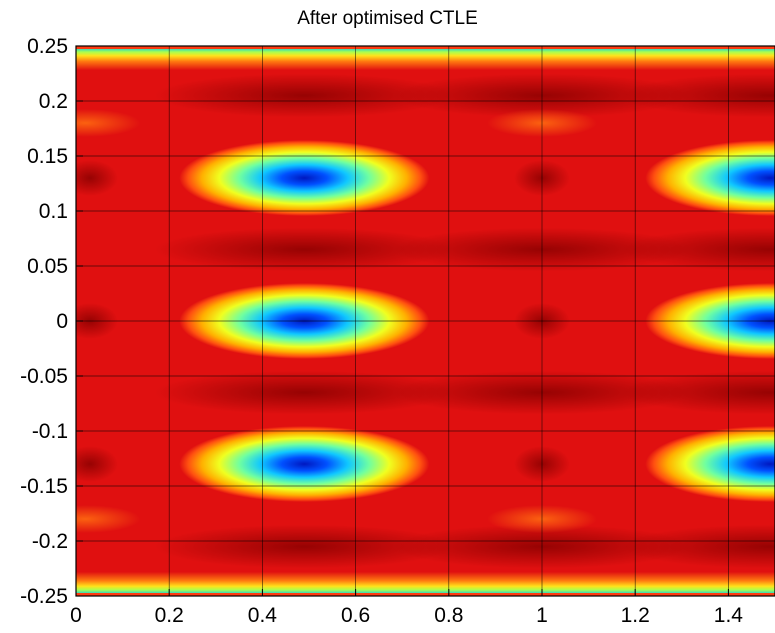  I want to click on edge-band-bottom, so click(425, 582).